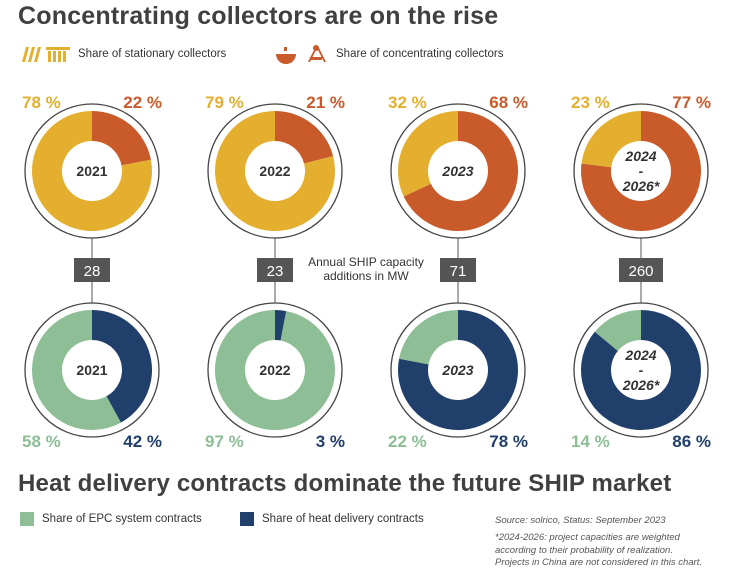  What do you see at coordinates (407, 102) in the screenshot?
I see `stationary-percent-label: 32 %` at bounding box center [407, 102].